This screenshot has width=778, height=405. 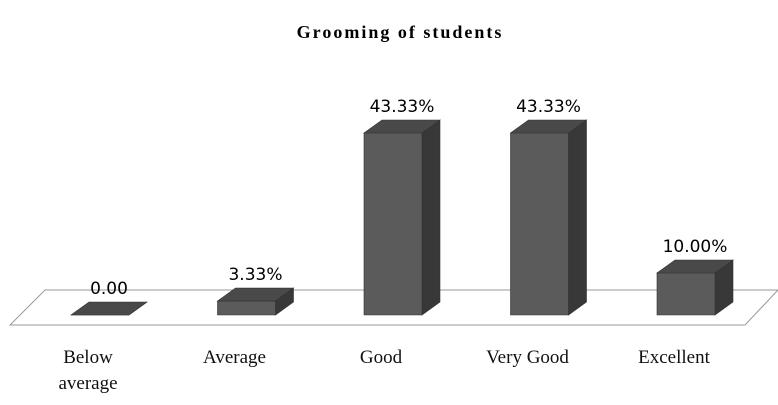 What do you see at coordinates (400, 32) in the screenshot?
I see `chart-title: Grooming of students` at bounding box center [400, 32].